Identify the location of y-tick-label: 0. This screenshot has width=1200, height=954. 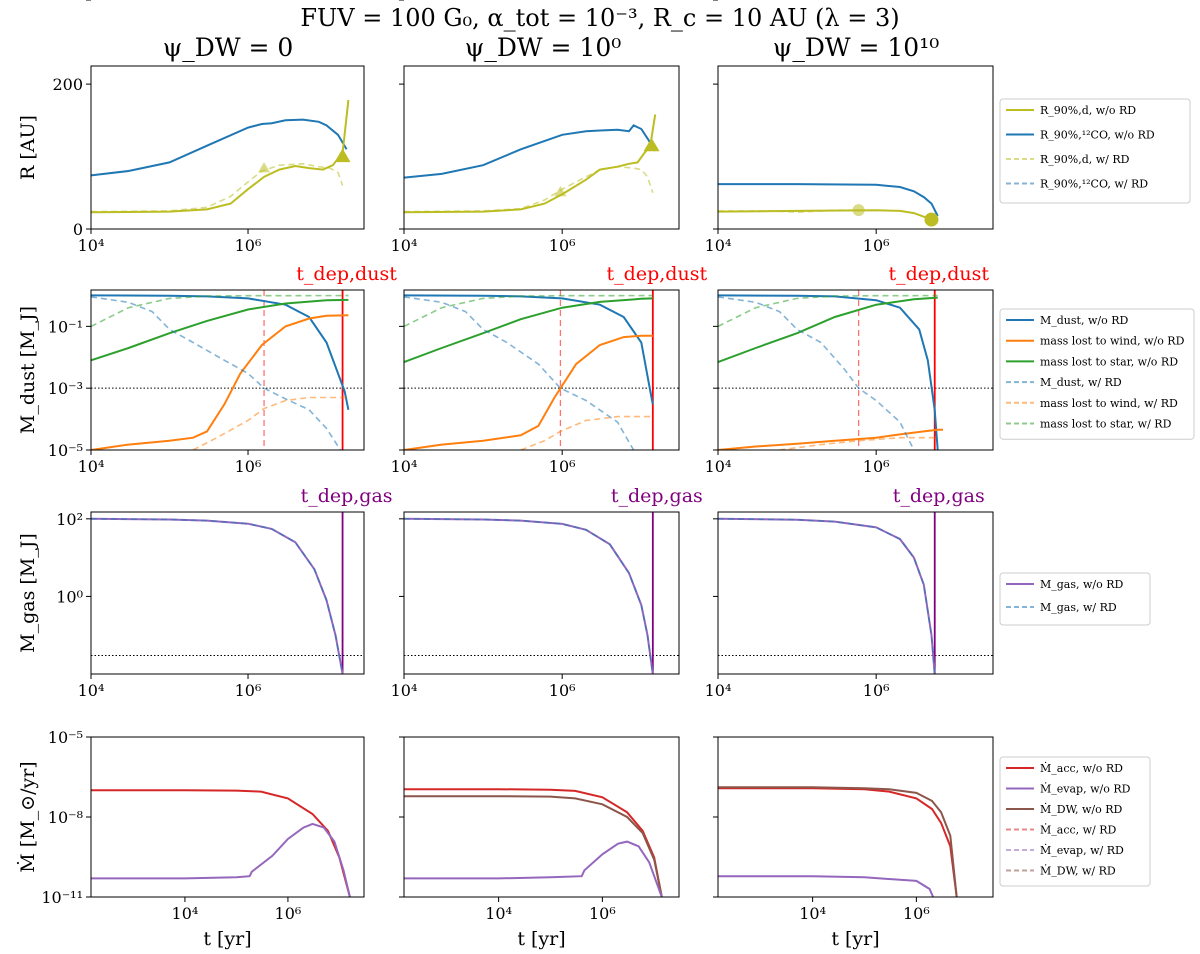
(78, 229).